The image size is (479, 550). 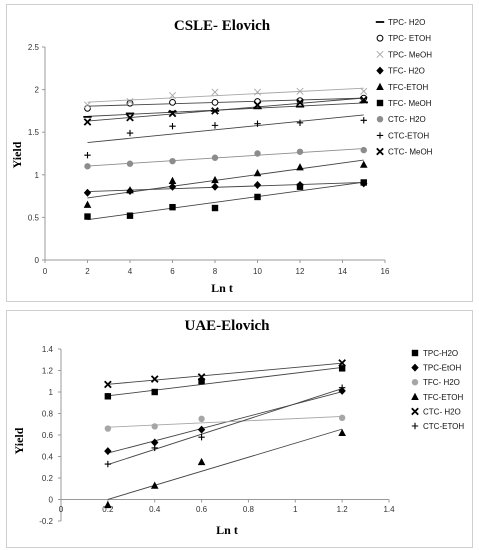 What do you see at coordinates (407, 119) in the screenshot?
I see `legend-label: CTC- H2O` at bounding box center [407, 119].